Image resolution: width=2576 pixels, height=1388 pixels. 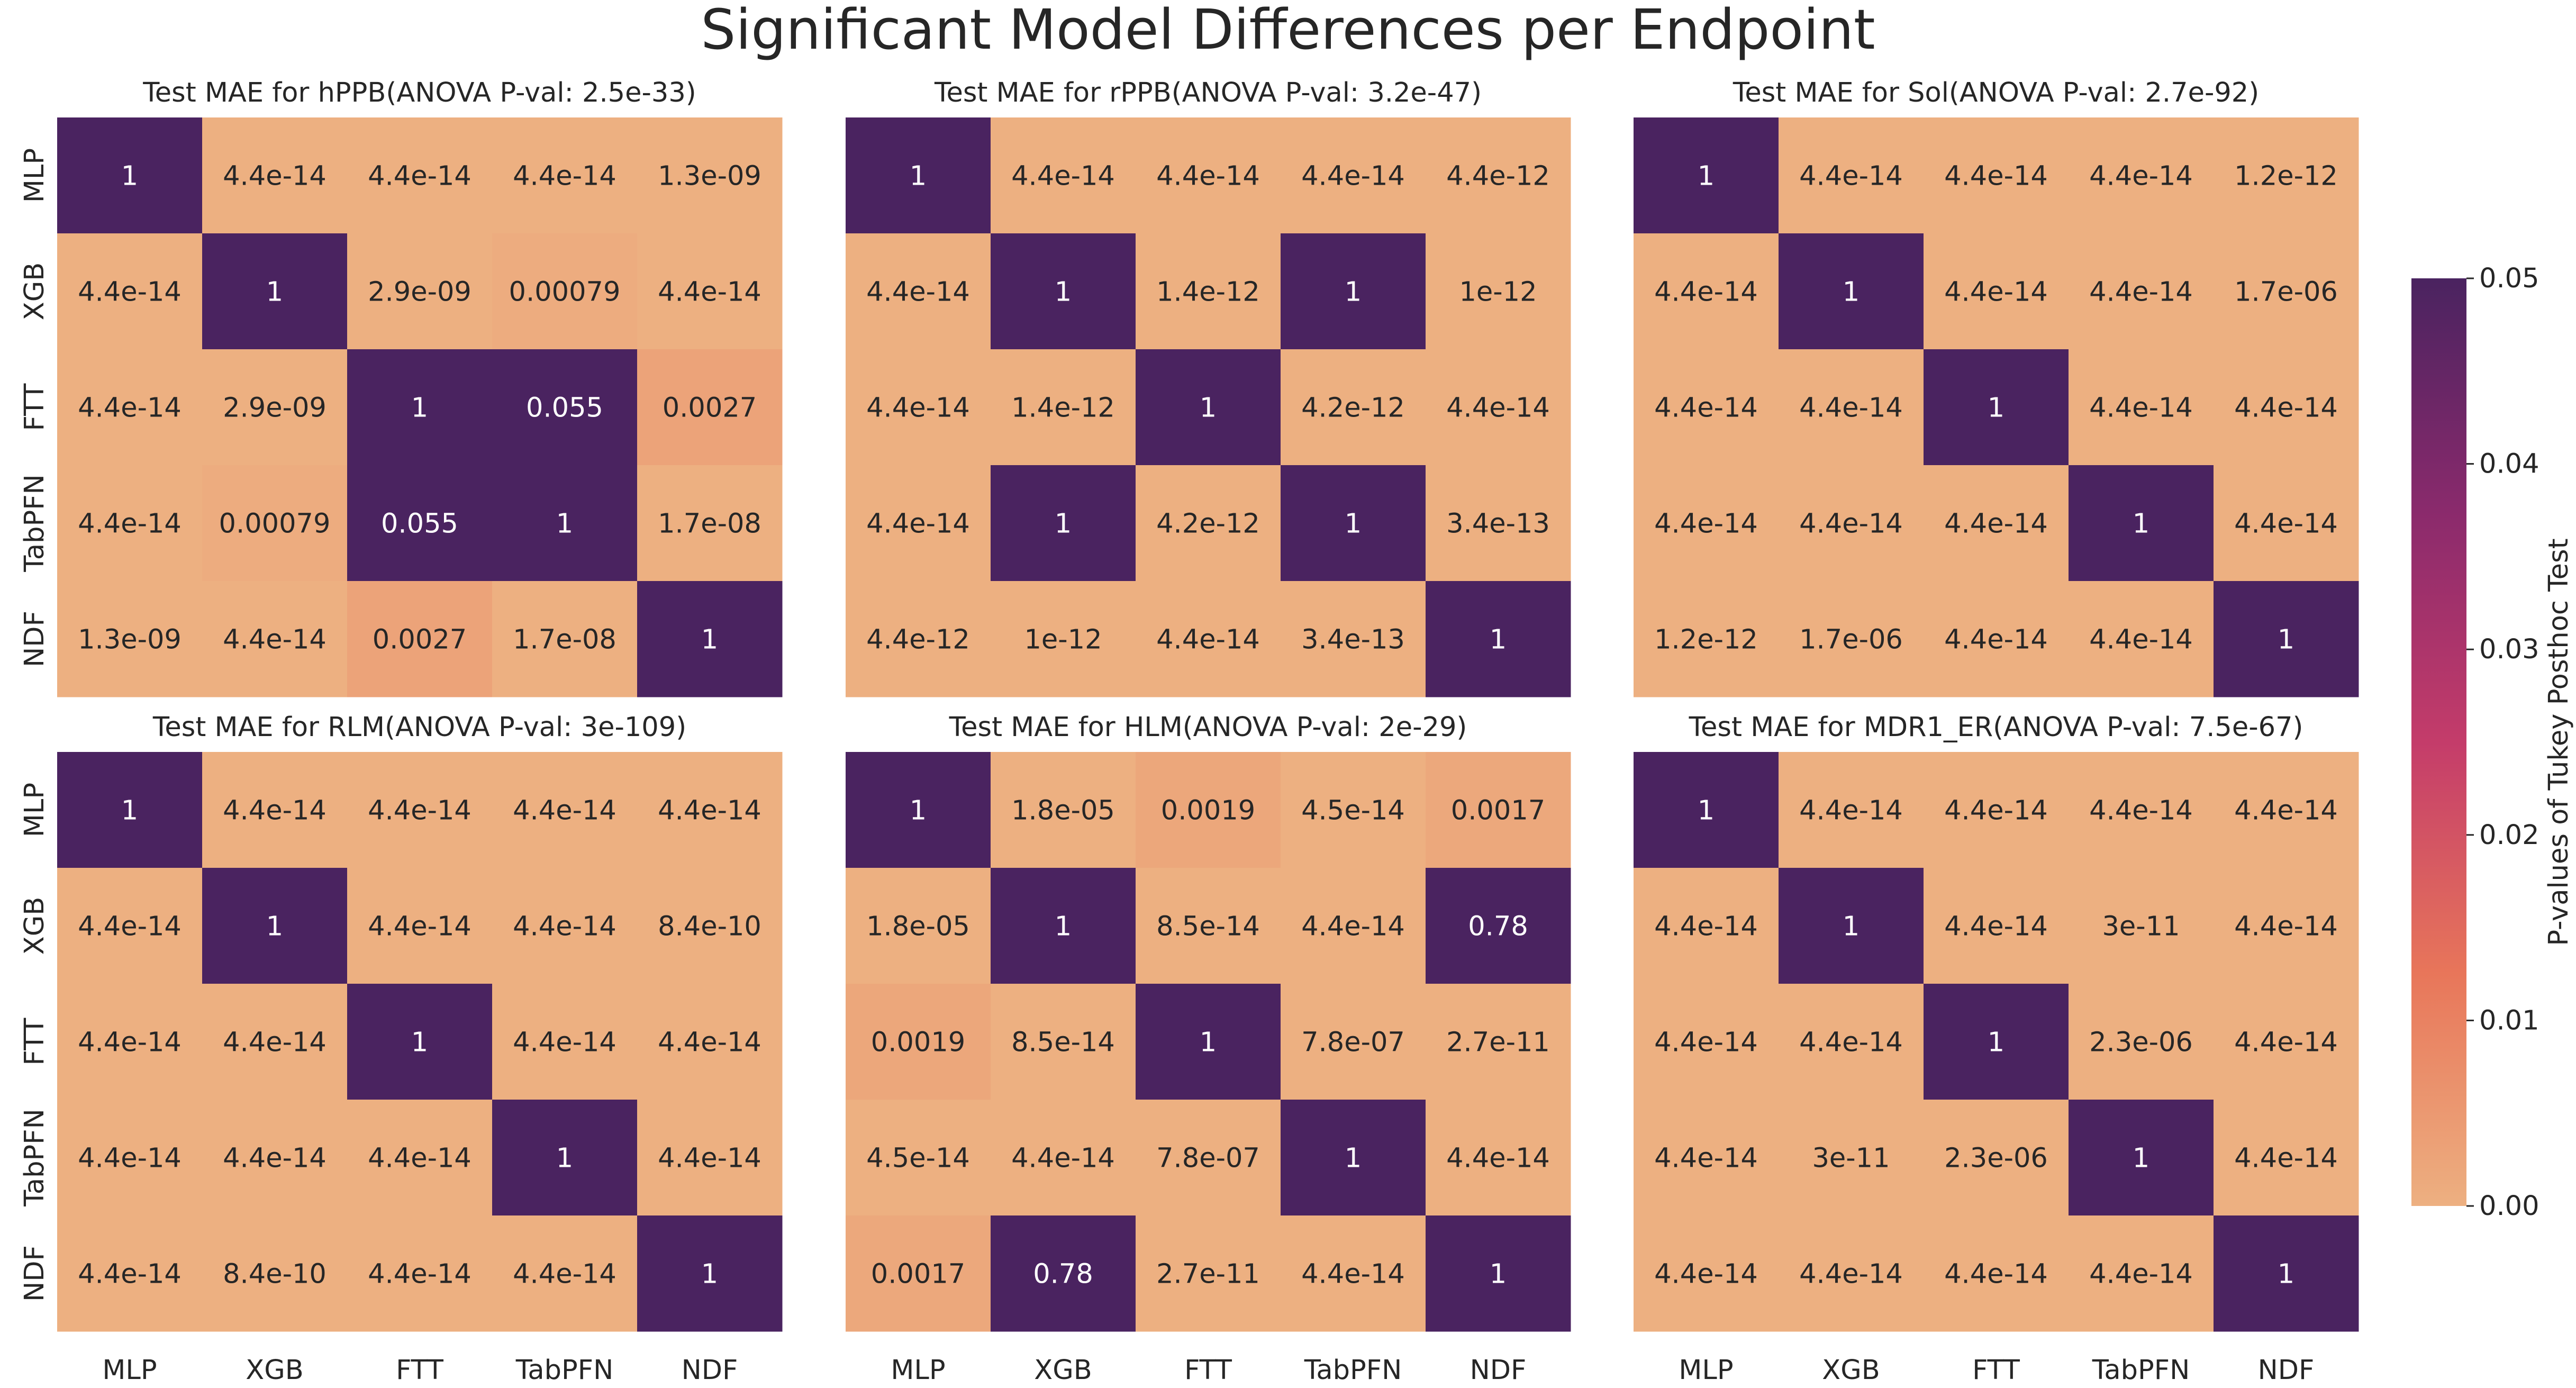 I want to click on x-tick-label: XGB, so click(x=1063, y=1370).